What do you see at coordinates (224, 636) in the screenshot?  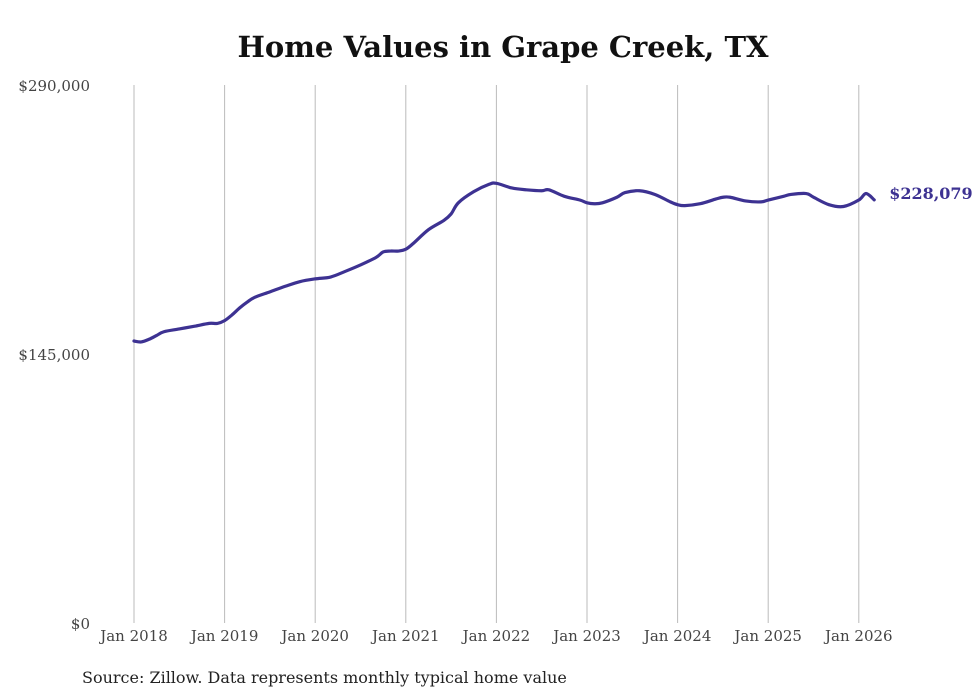 I see `x-tick-label: Jan 2019` at bounding box center [224, 636].